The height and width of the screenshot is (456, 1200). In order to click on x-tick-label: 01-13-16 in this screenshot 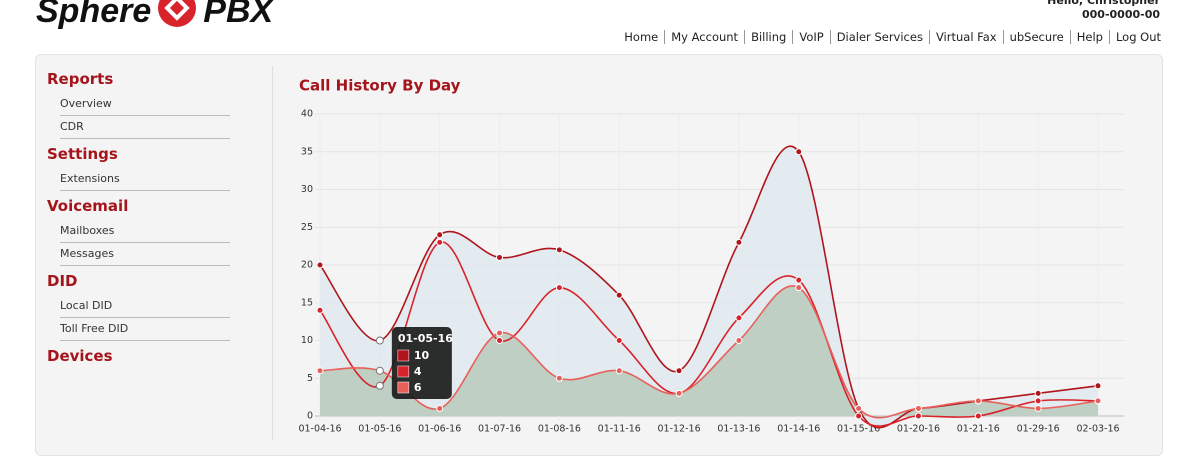, I will do `click(738, 429)`.